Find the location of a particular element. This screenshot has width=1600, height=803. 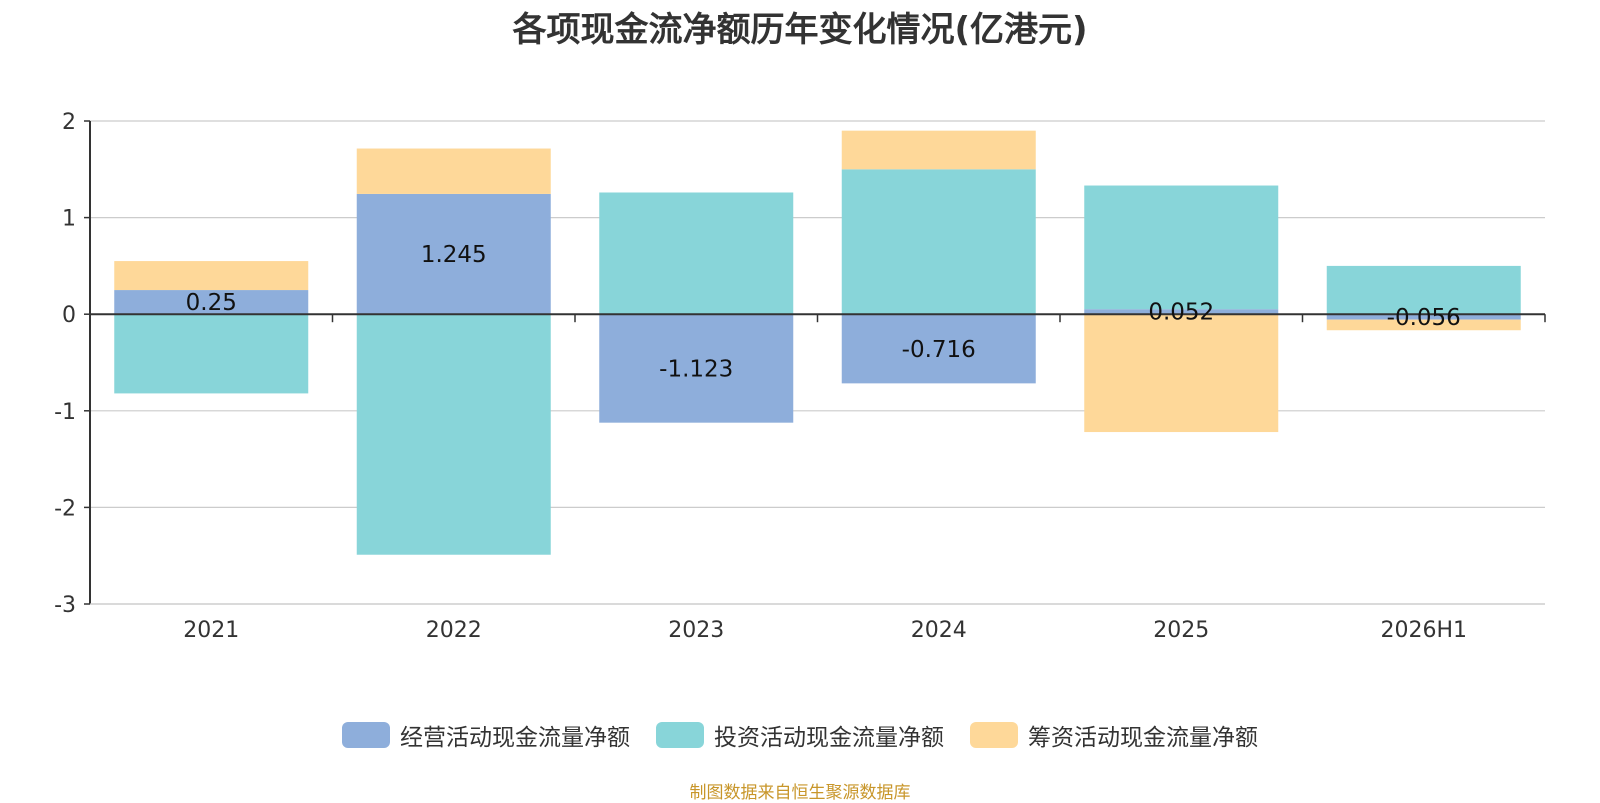

legend-swatch-investing is located at coordinates (680, 735).